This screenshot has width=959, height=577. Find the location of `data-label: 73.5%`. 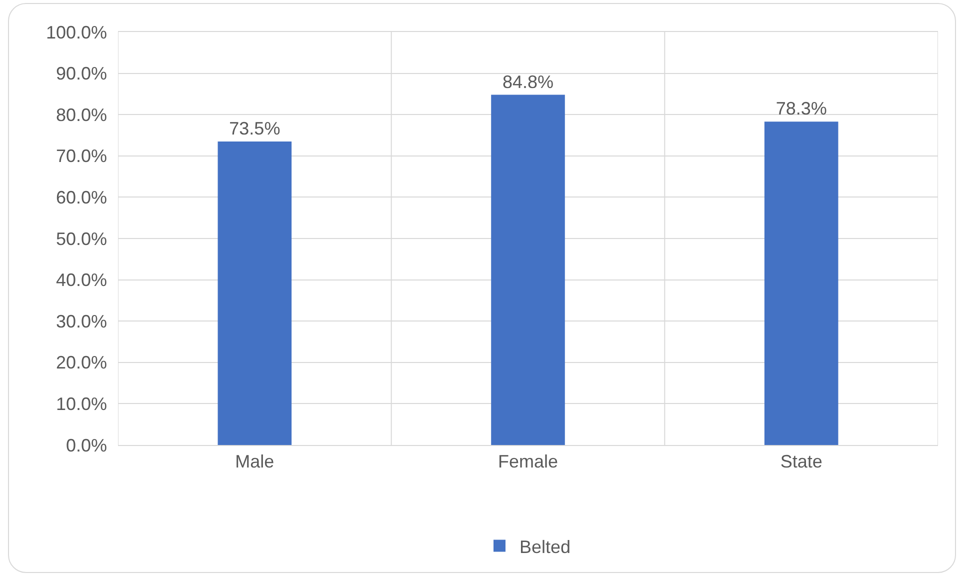

data-label: 73.5% is located at coordinates (254, 128).